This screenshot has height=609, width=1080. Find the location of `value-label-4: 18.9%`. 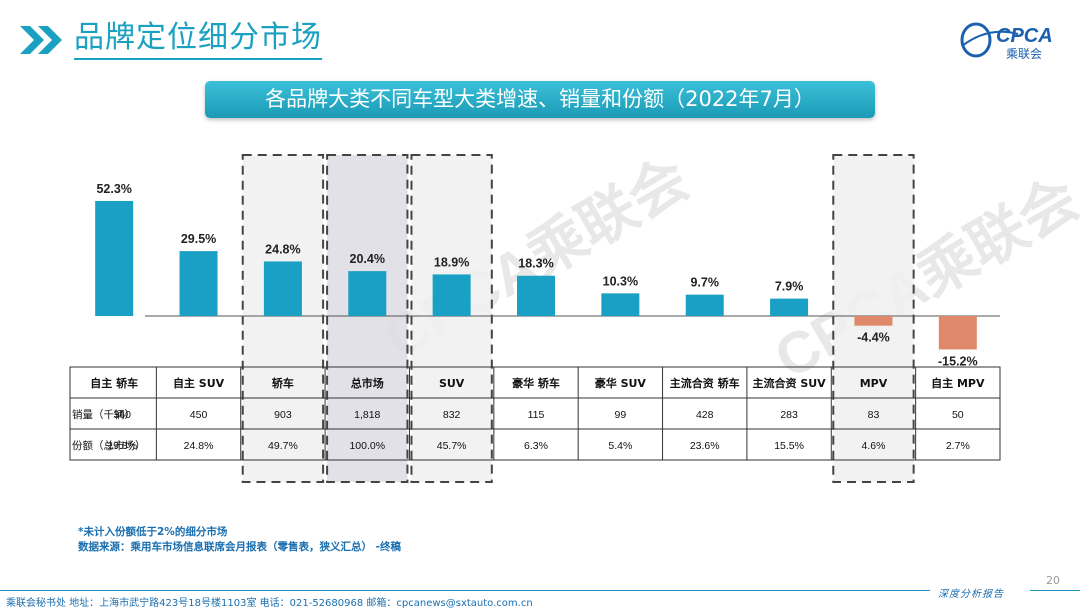

value-label-4: 18.9% is located at coordinates (451, 262).